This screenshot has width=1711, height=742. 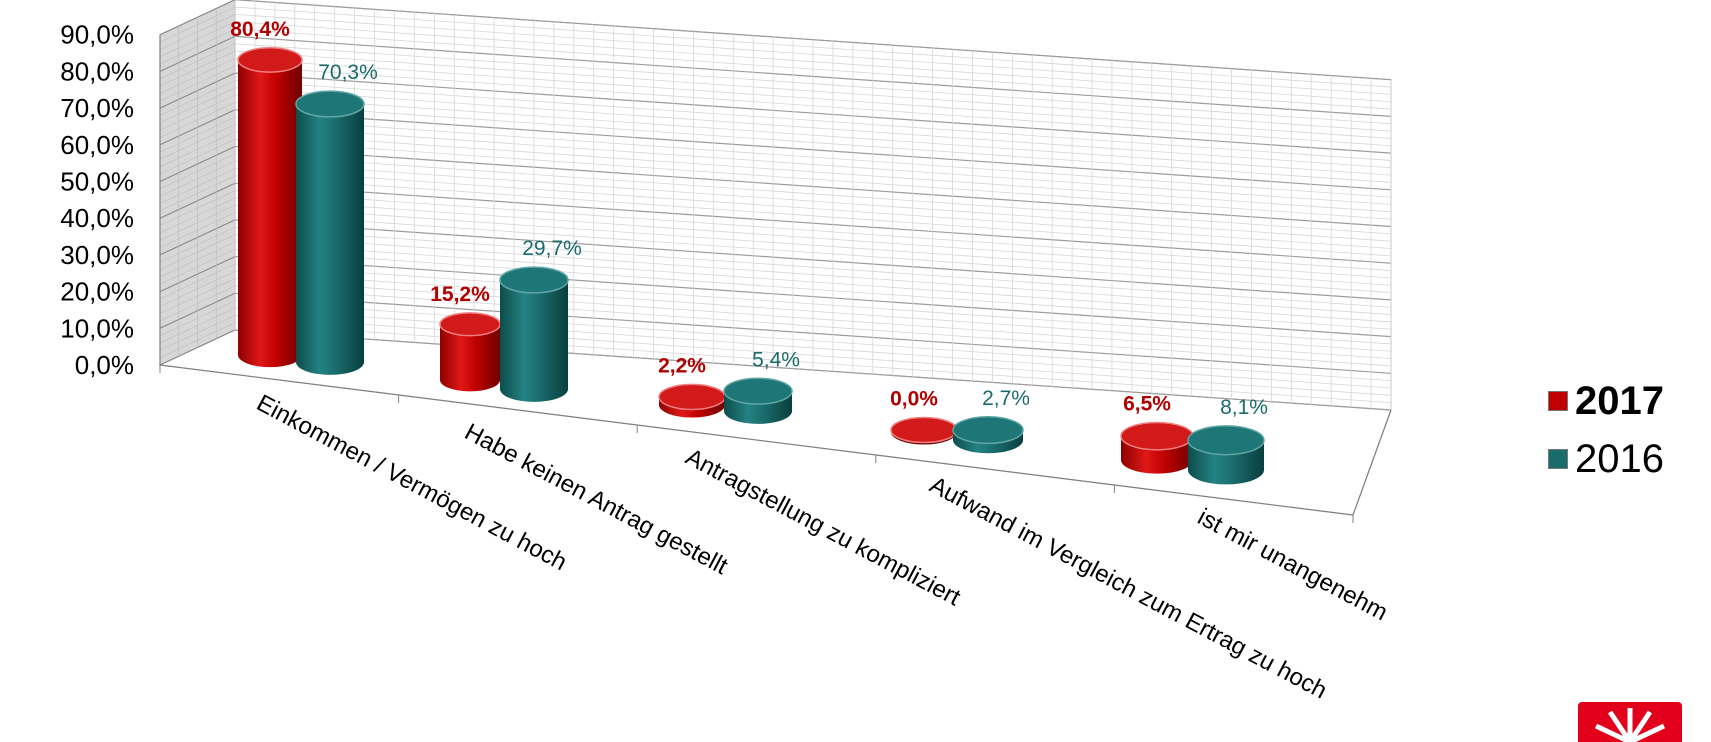 What do you see at coordinates (534, 280) in the screenshot?
I see `bar-2016-2-top` at bounding box center [534, 280].